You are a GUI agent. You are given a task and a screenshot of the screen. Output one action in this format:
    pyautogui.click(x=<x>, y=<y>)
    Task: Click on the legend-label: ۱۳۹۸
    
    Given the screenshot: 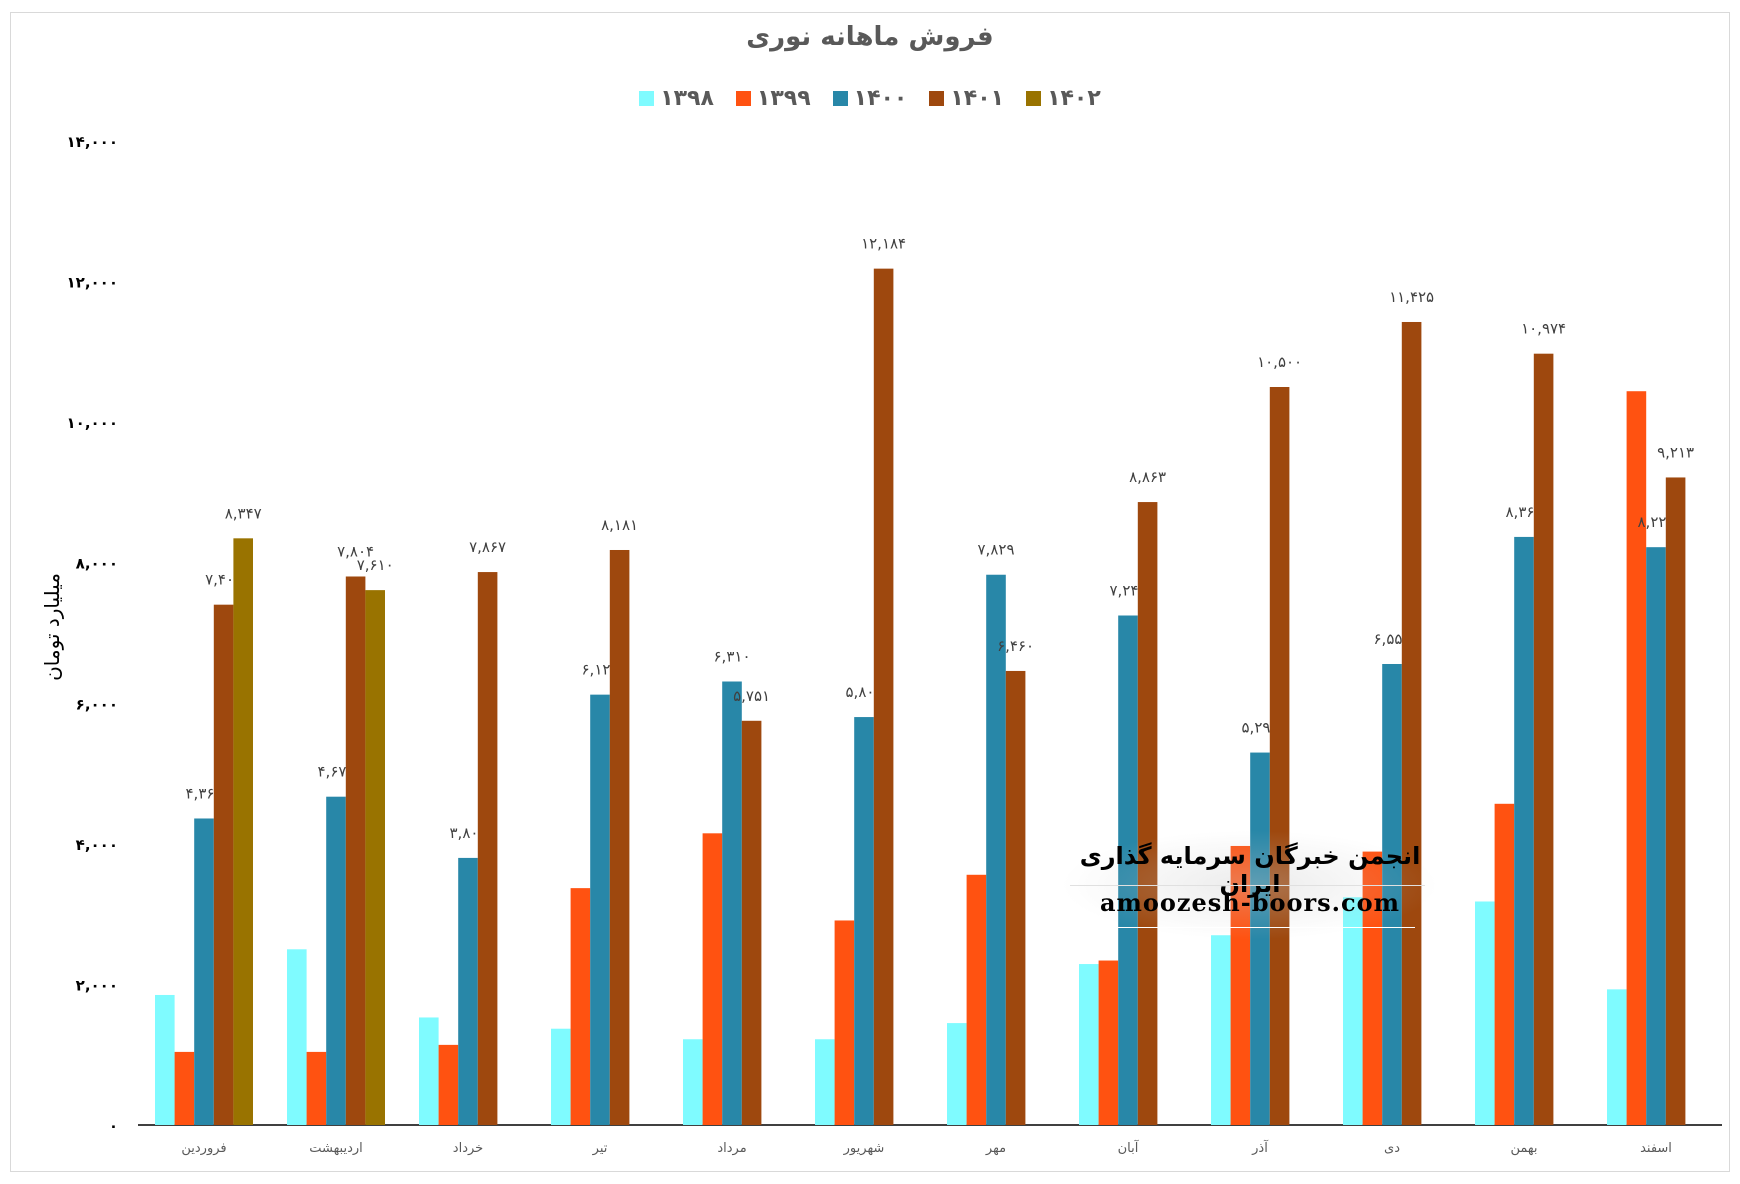 What is the action you would take?
    pyautogui.click(x=687, y=98)
    